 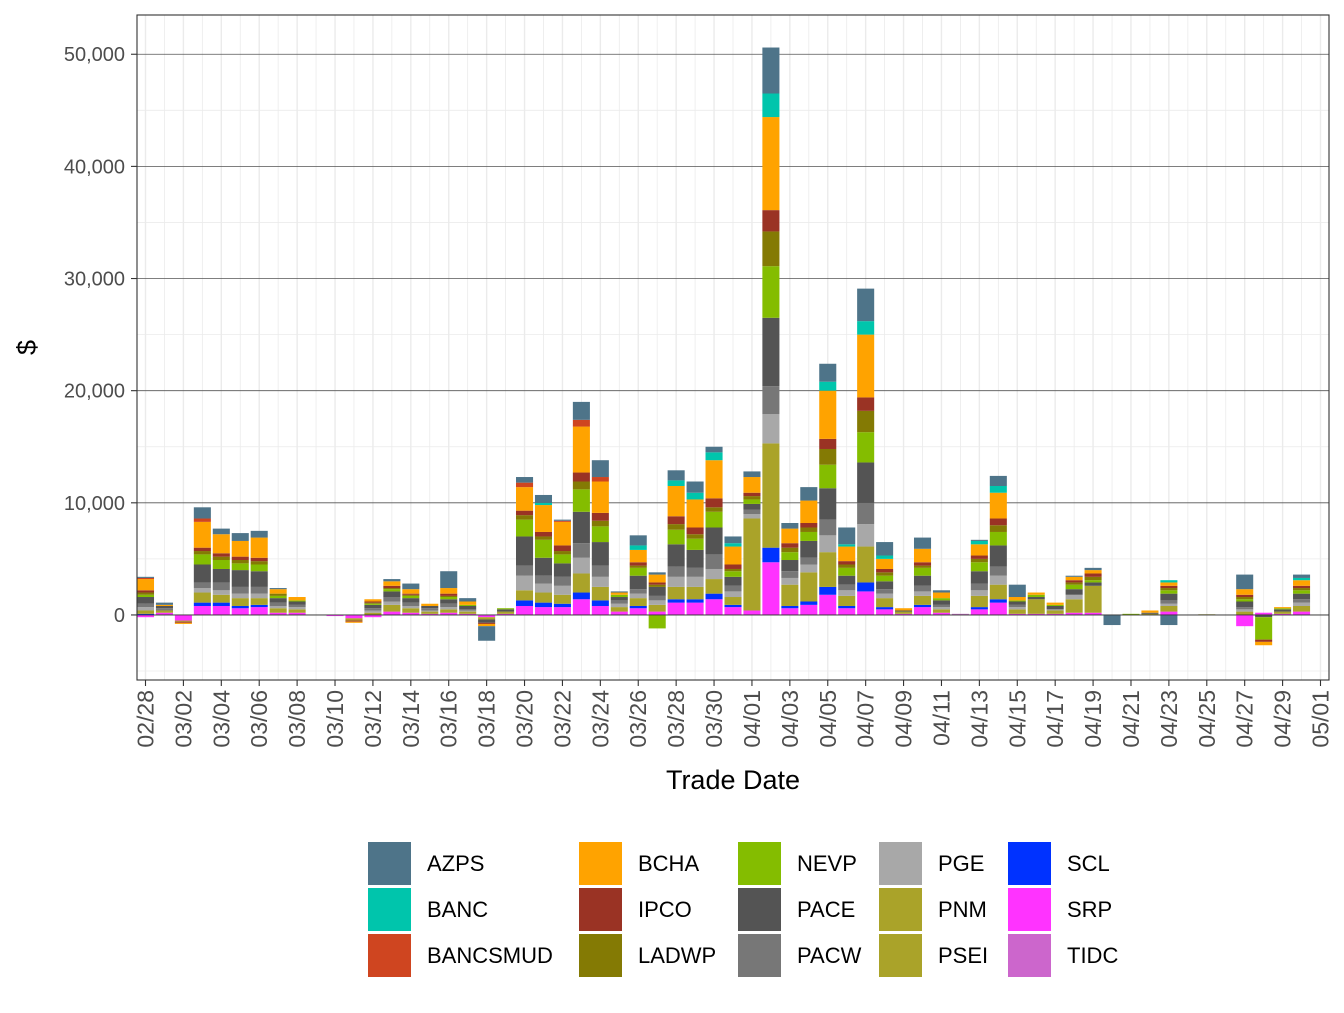 What do you see at coordinates (94, 392) in the screenshot?
I see `y-tick-label: 20,000` at bounding box center [94, 392].